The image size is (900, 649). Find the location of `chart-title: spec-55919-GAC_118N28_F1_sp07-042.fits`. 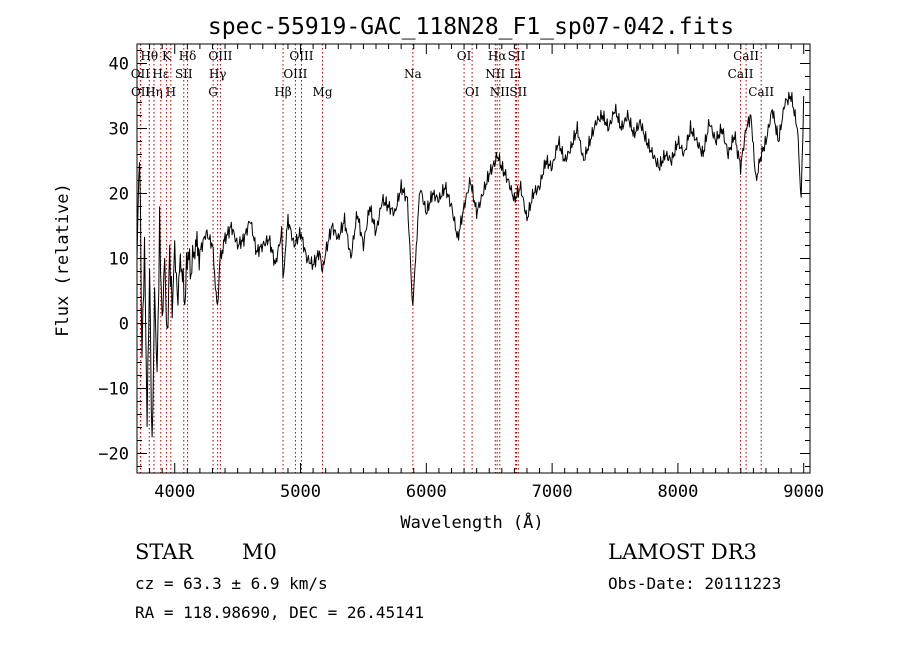

chart-title: spec-55919-GAC_118N28_F1_sp07-042.fits is located at coordinates (471, 27).